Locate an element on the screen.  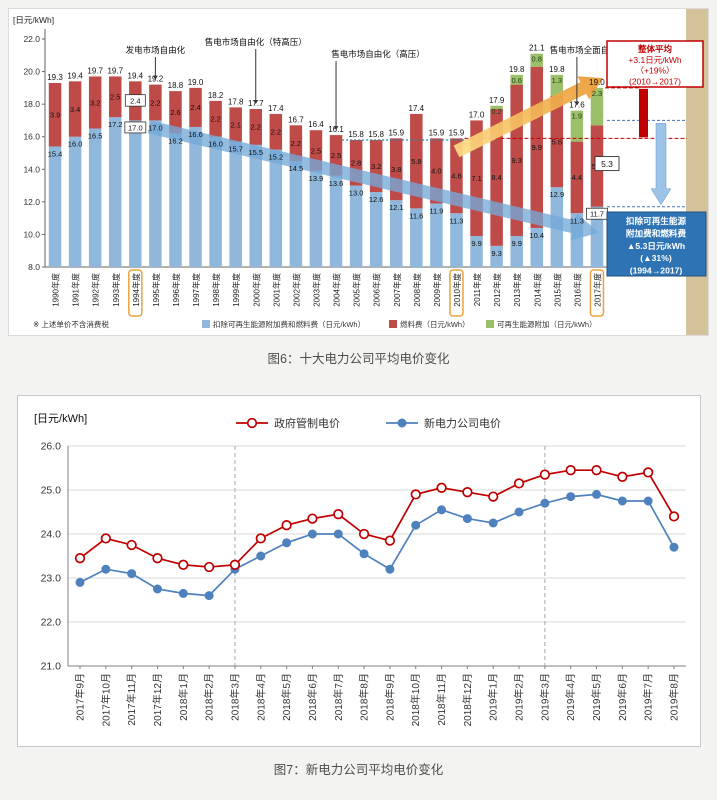
base-value-label: 11.3 is located at coordinates (456, 220).